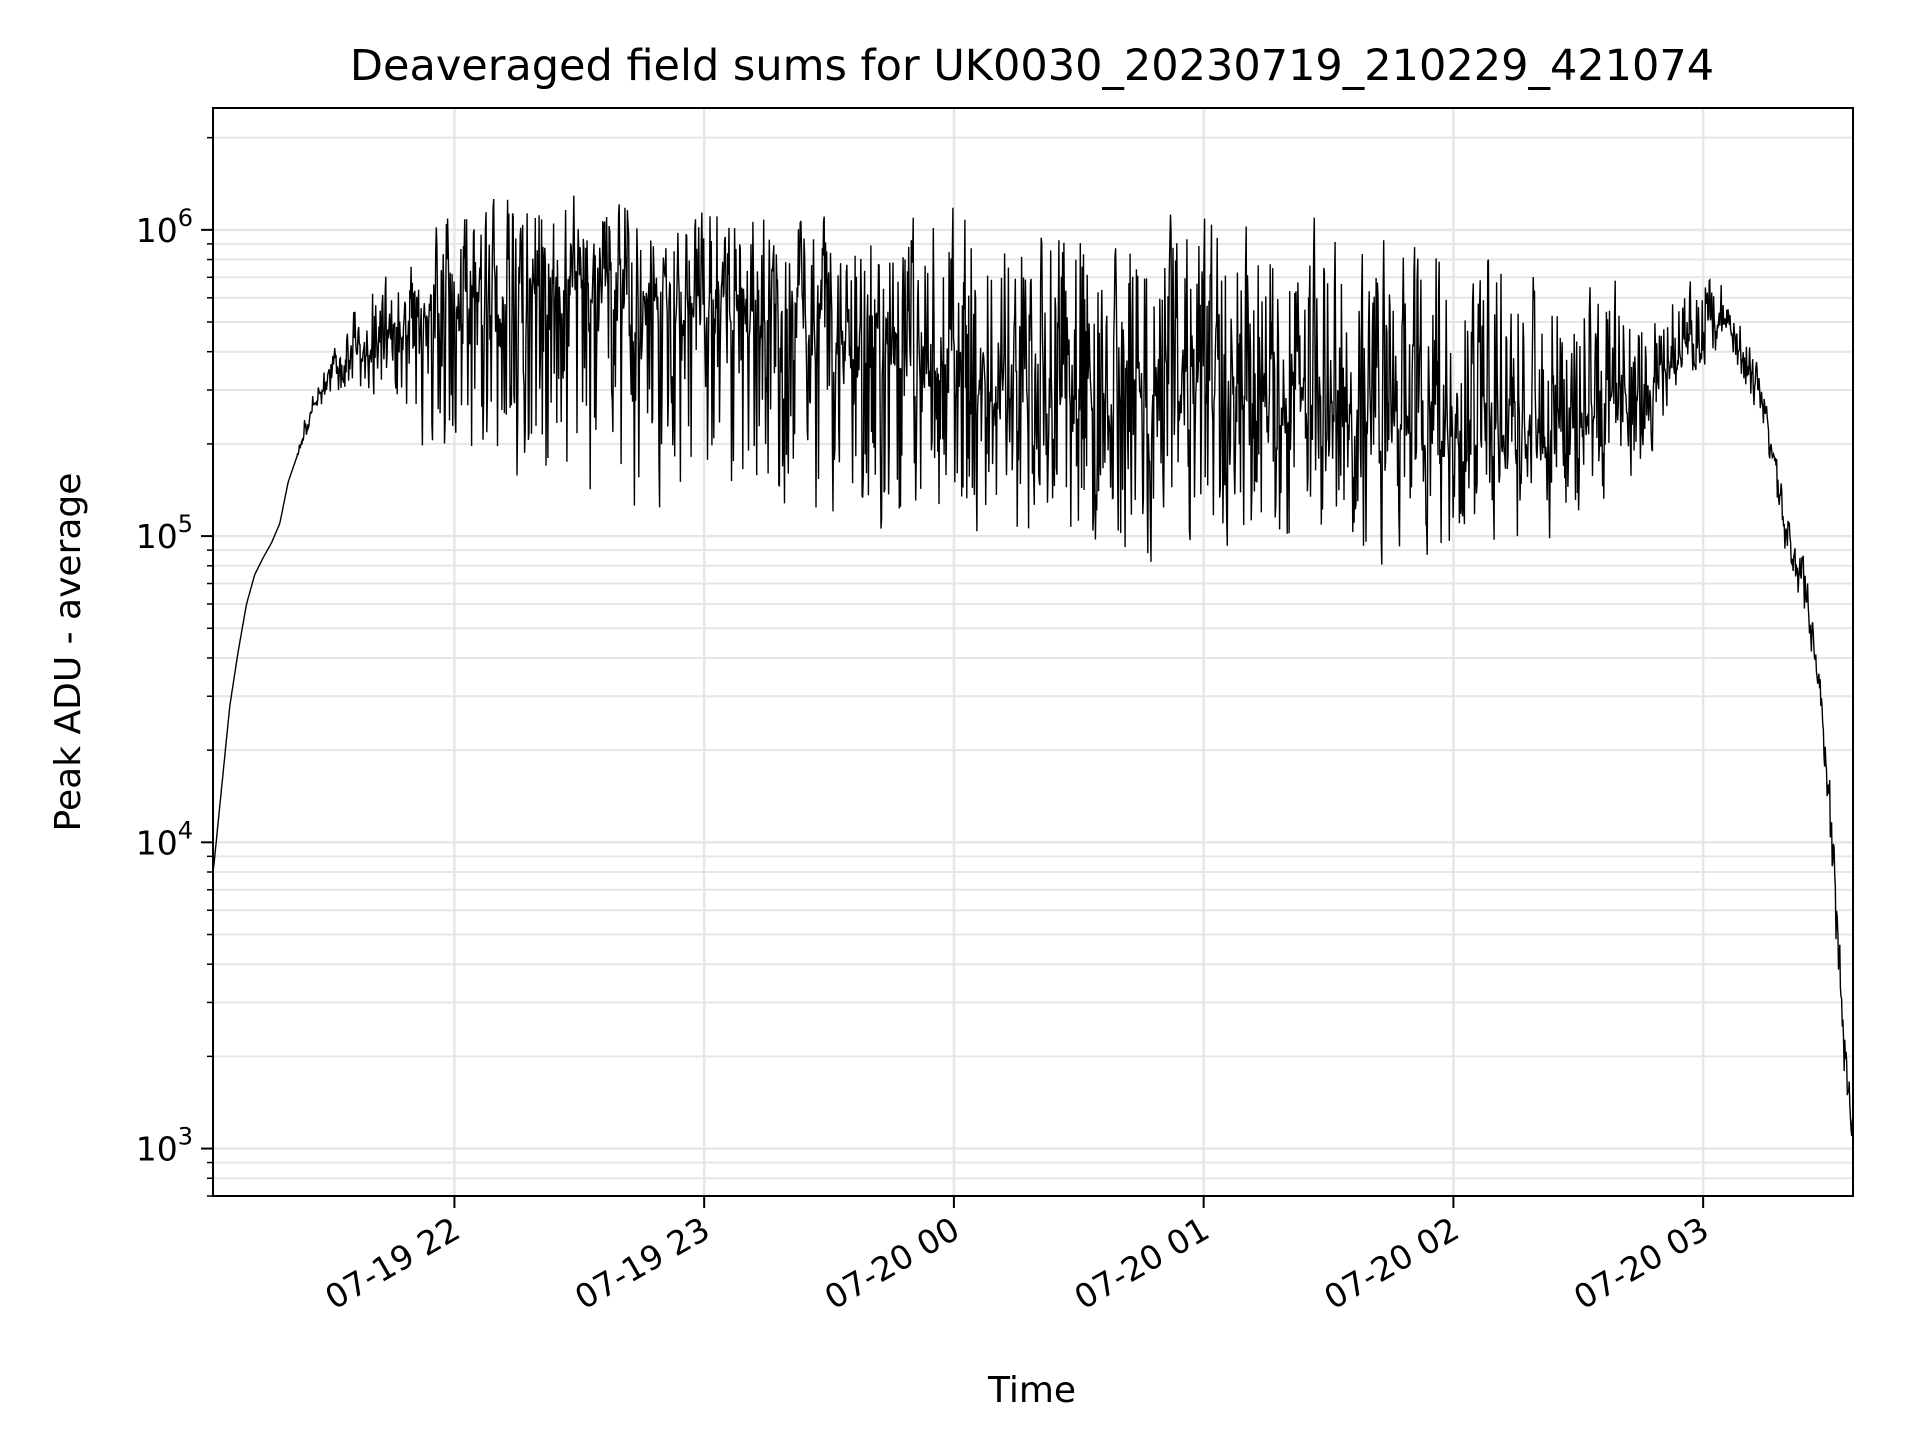  I want to click on x-tick-label: 07-19 22, so click(392, 1263).